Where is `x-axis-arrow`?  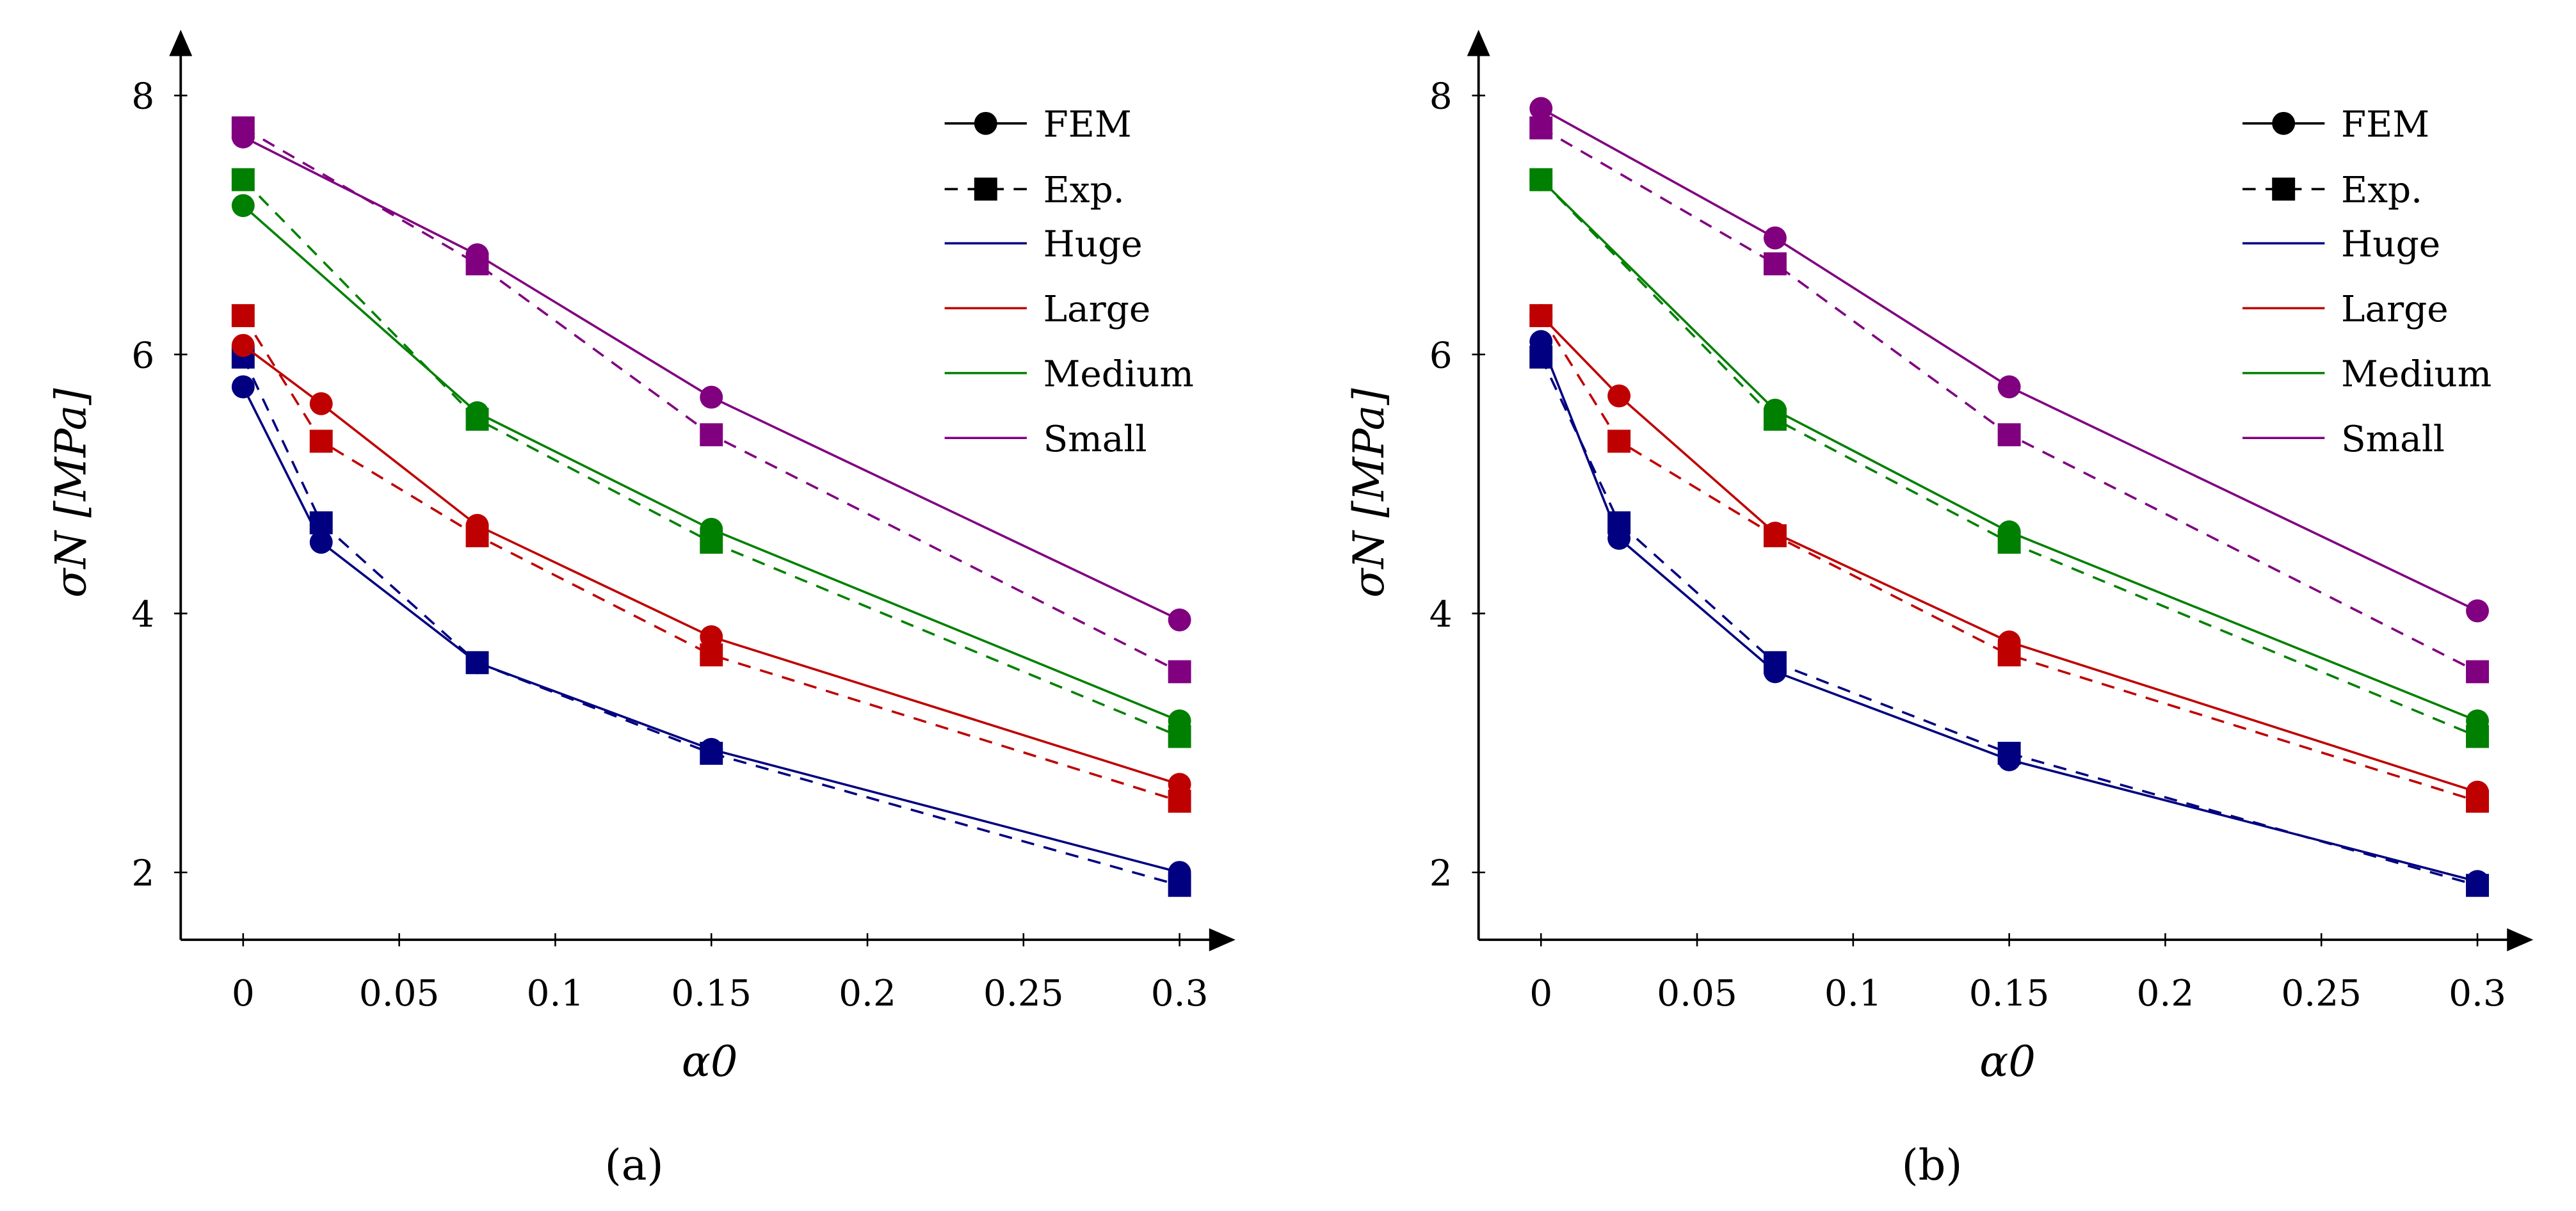
x-axis-arrow is located at coordinates (2520, 940).